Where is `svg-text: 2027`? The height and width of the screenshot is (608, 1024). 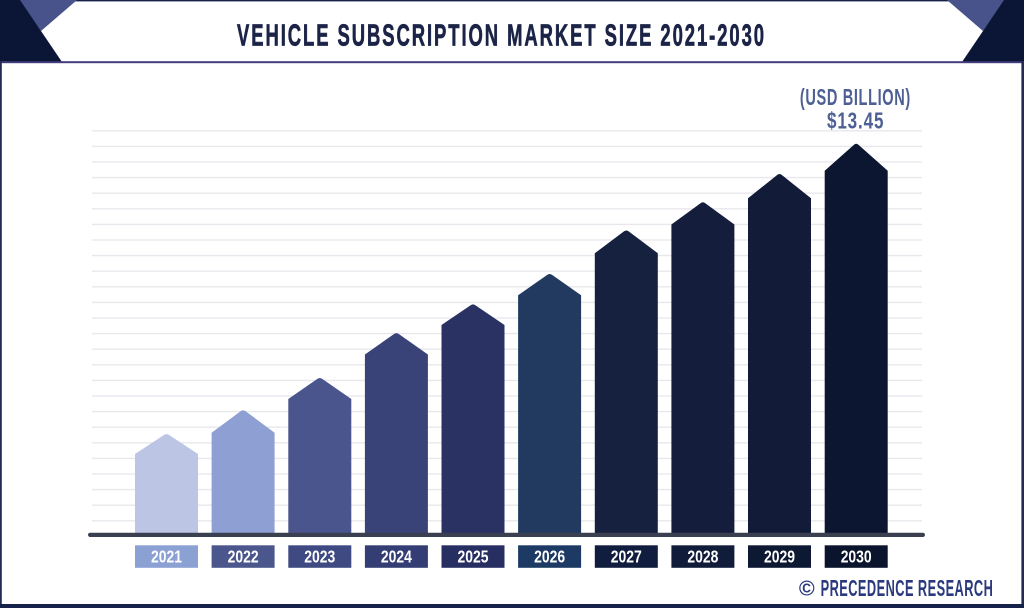
svg-text: 2027 is located at coordinates (626, 556).